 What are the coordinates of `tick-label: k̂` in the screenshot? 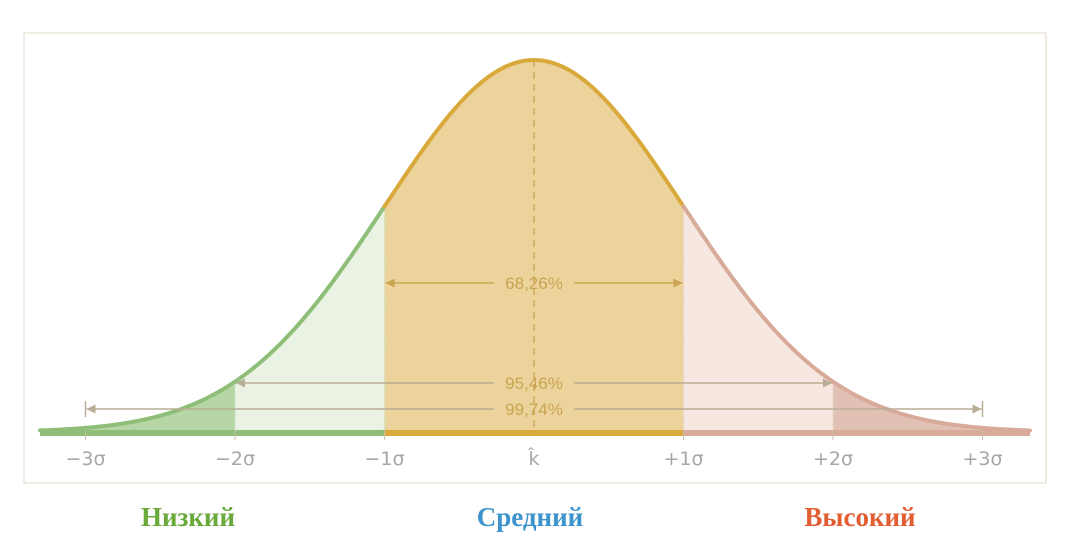 It's located at (534, 459).